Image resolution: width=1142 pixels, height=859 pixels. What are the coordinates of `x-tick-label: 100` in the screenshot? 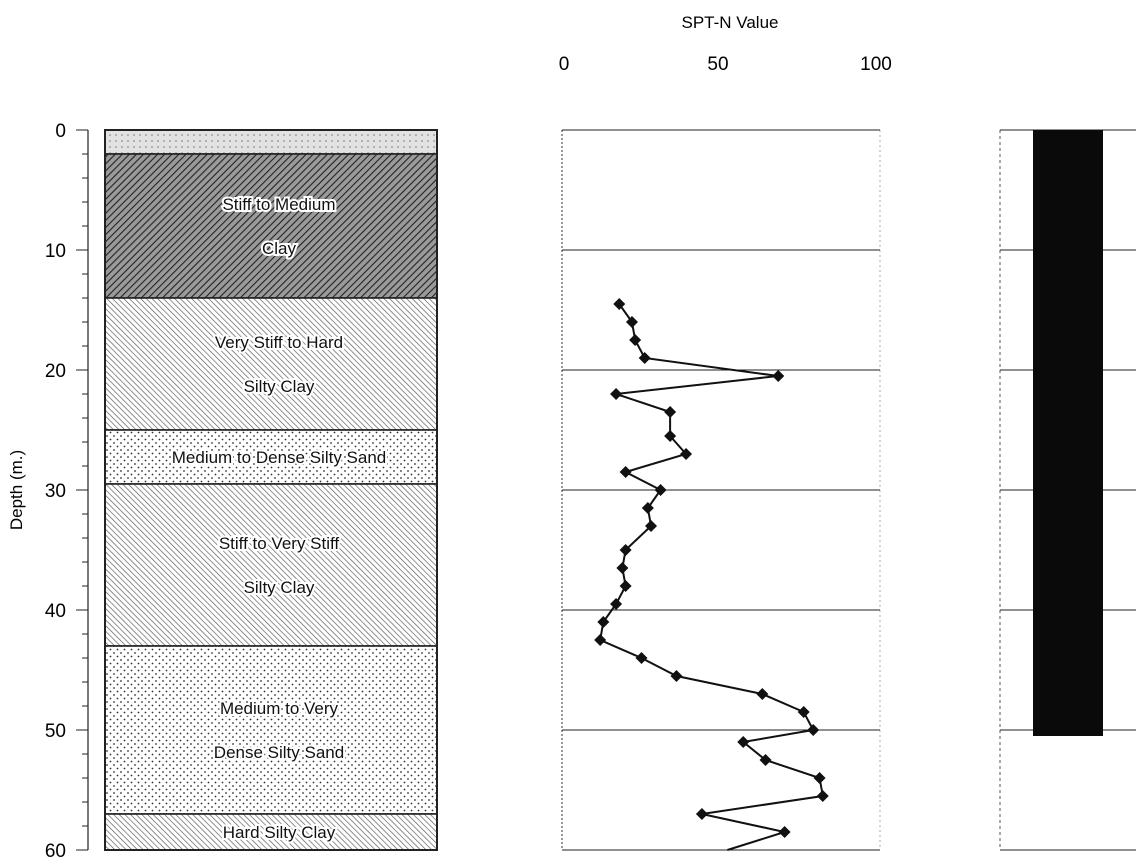 It's located at (876, 64).